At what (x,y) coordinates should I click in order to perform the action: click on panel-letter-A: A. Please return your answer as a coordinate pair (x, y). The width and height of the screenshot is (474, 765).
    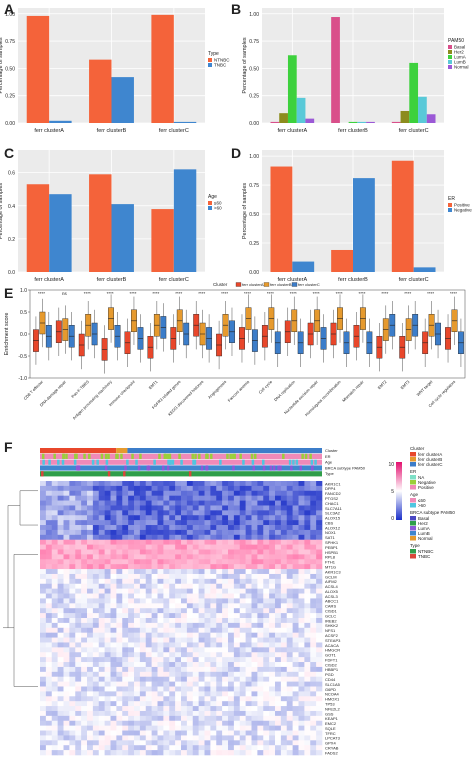
    Looking at the image, I should click on (9, 9).